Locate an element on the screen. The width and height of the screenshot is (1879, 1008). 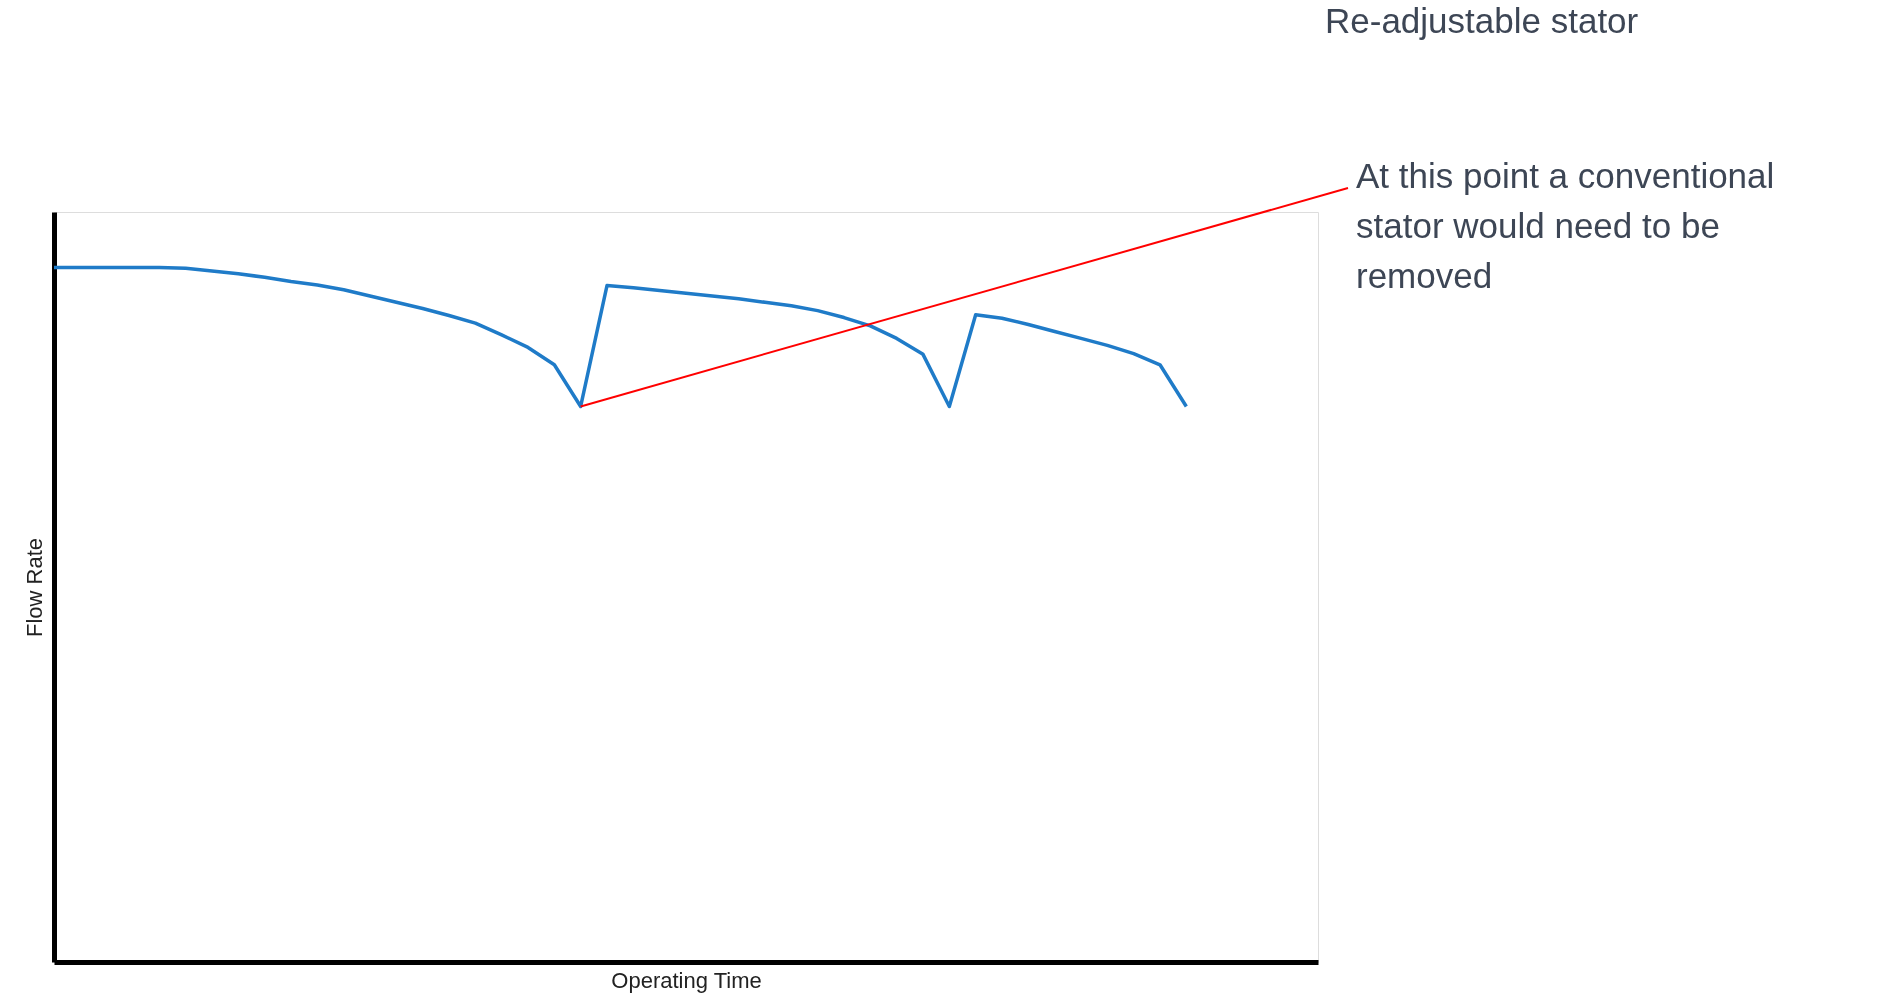
x-axis-title: Operating Time is located at coordinates (686, 980).